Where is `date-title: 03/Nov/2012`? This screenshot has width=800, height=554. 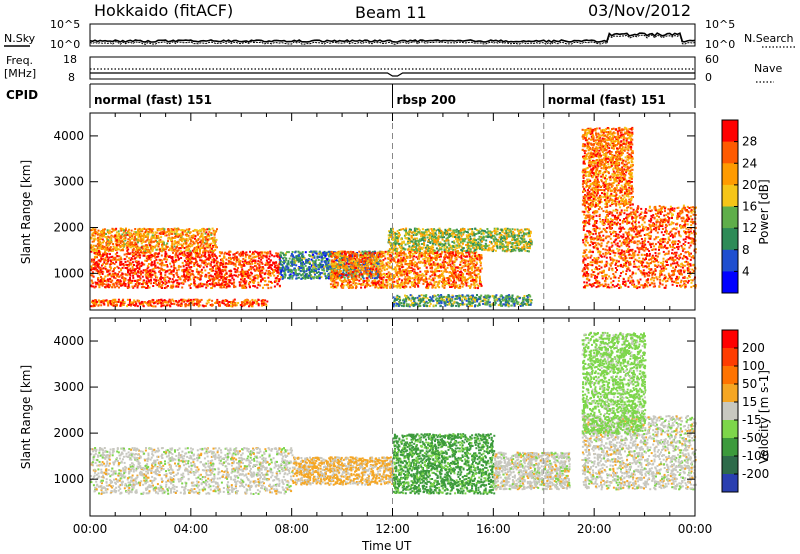
date-title: 03/Nov/2012 is located at coordinates (639, 10).